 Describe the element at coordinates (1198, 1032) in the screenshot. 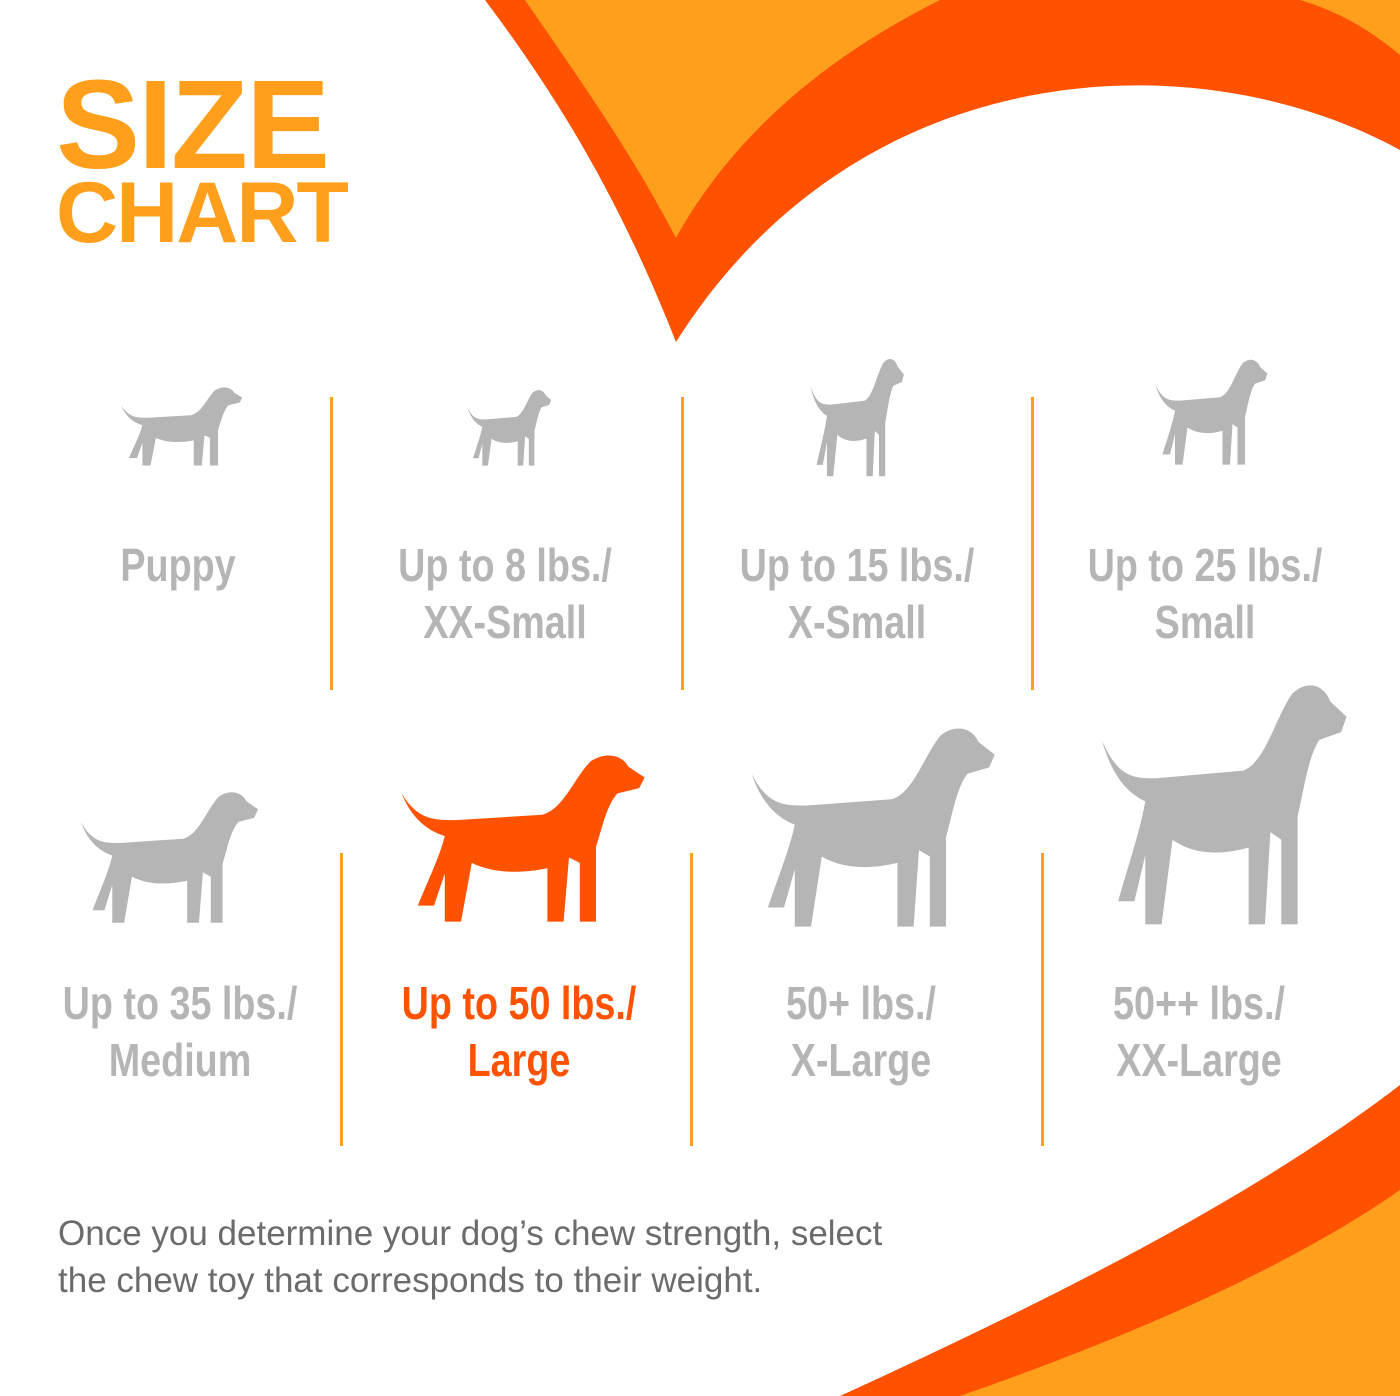

I see `size-label: 50++ lbs./XX-Large` at that location.